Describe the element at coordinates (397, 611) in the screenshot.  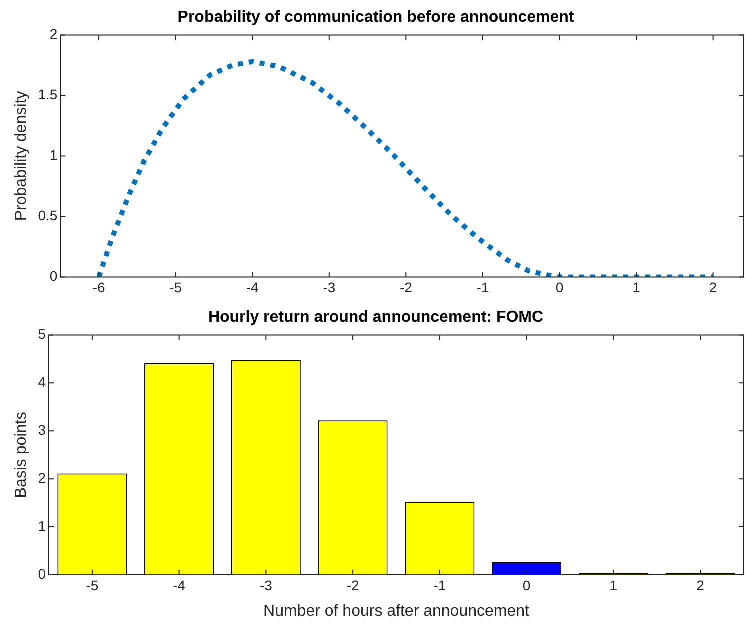
I see `x-axis-title: Number of hours after announcement` at that location.